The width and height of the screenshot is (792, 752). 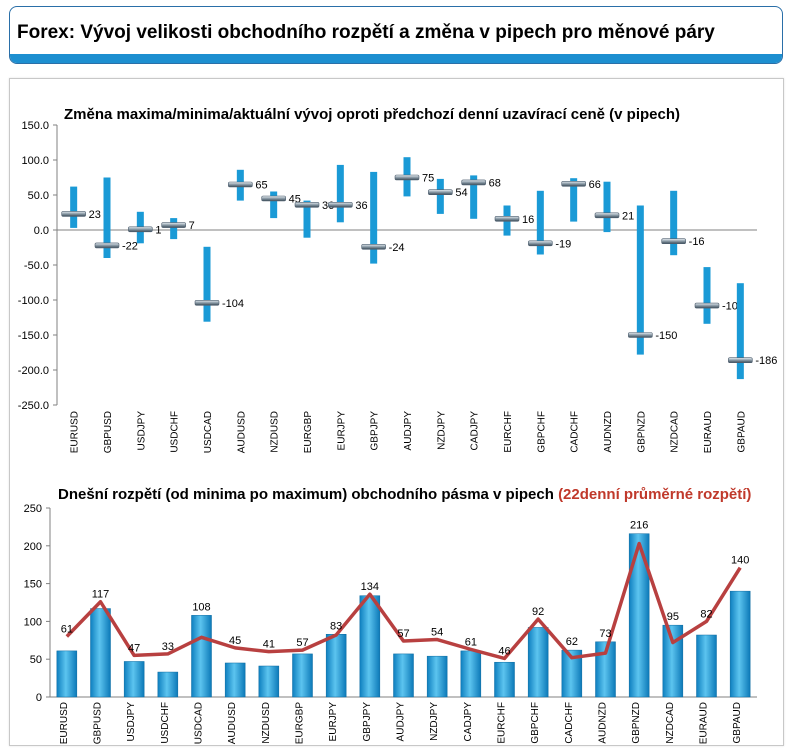 What do you see at coordinates (541, 432) in the screenshot?
I see `chart1-x-tick-label: GBPCHF` at bounding box center [541, 432].